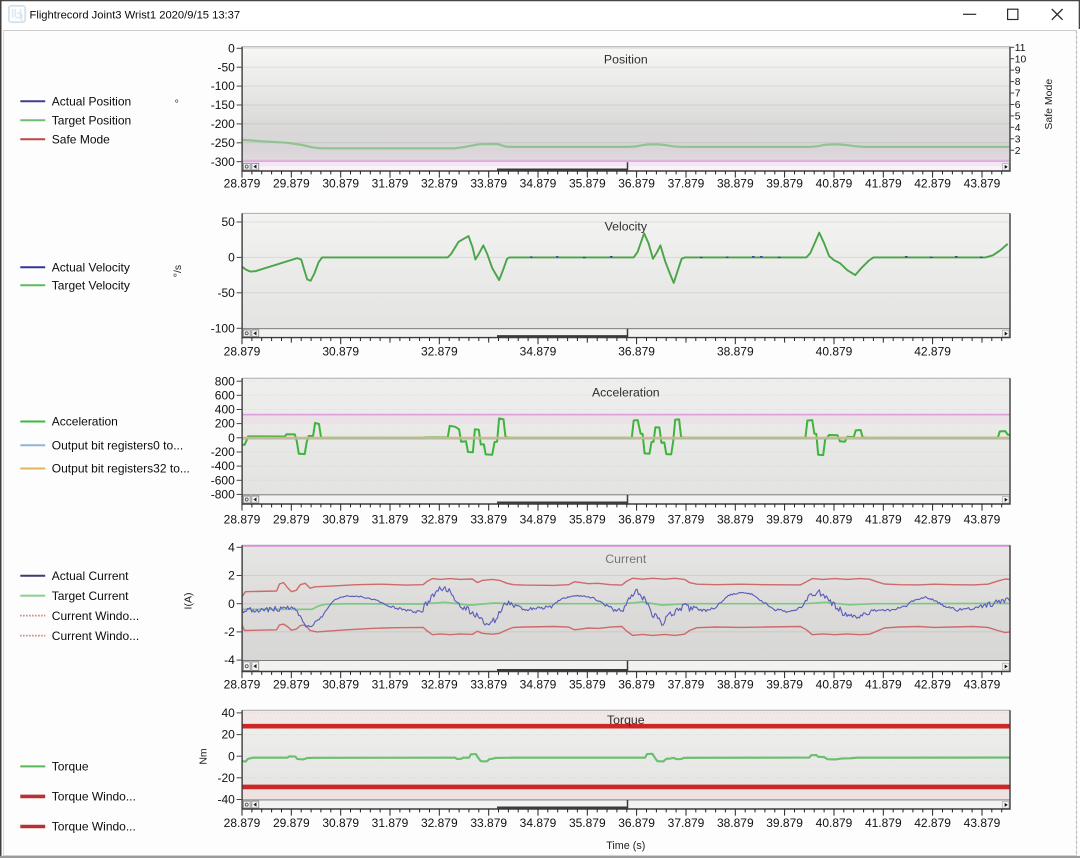  What do you see at coordinates (225, 410) in the screenshot?
I see `svg-text: 400` at bounding box center [225, 410].